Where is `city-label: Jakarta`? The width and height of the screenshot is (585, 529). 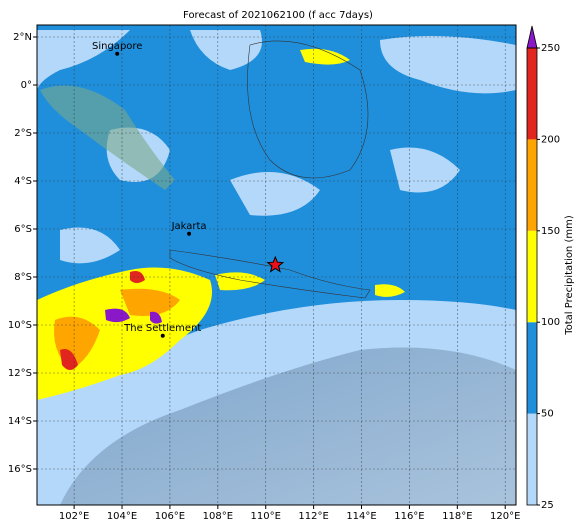
city-label: Jakarta is located at coordinates (189, 226).